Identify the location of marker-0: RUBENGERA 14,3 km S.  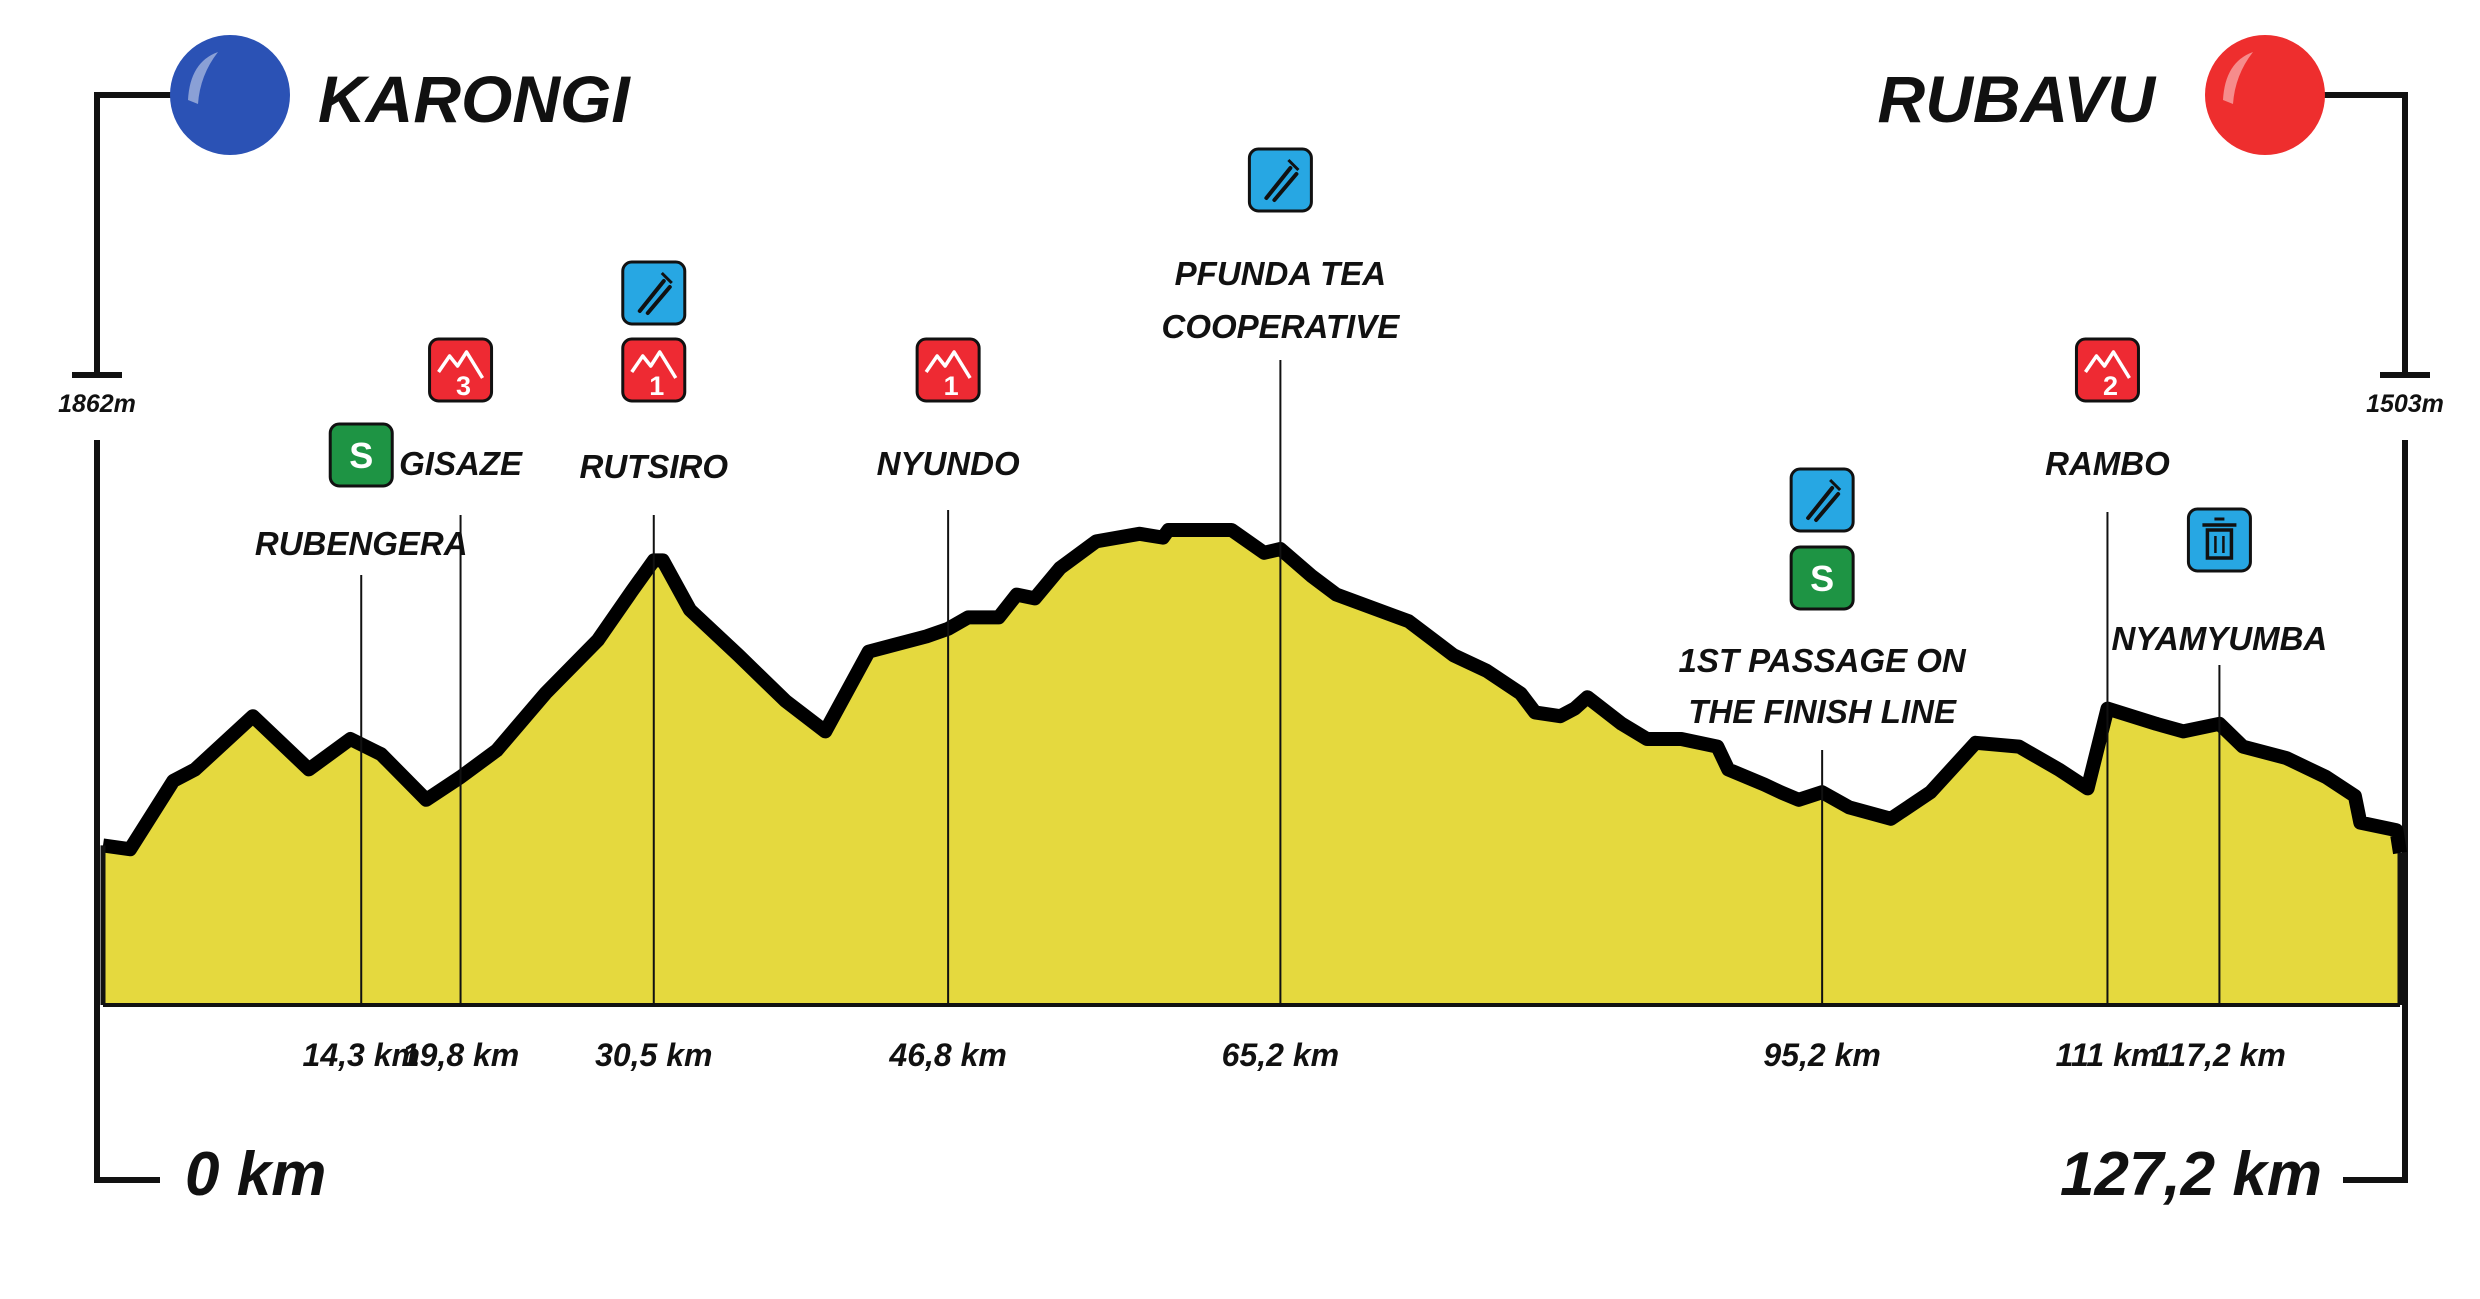
(361, 747).